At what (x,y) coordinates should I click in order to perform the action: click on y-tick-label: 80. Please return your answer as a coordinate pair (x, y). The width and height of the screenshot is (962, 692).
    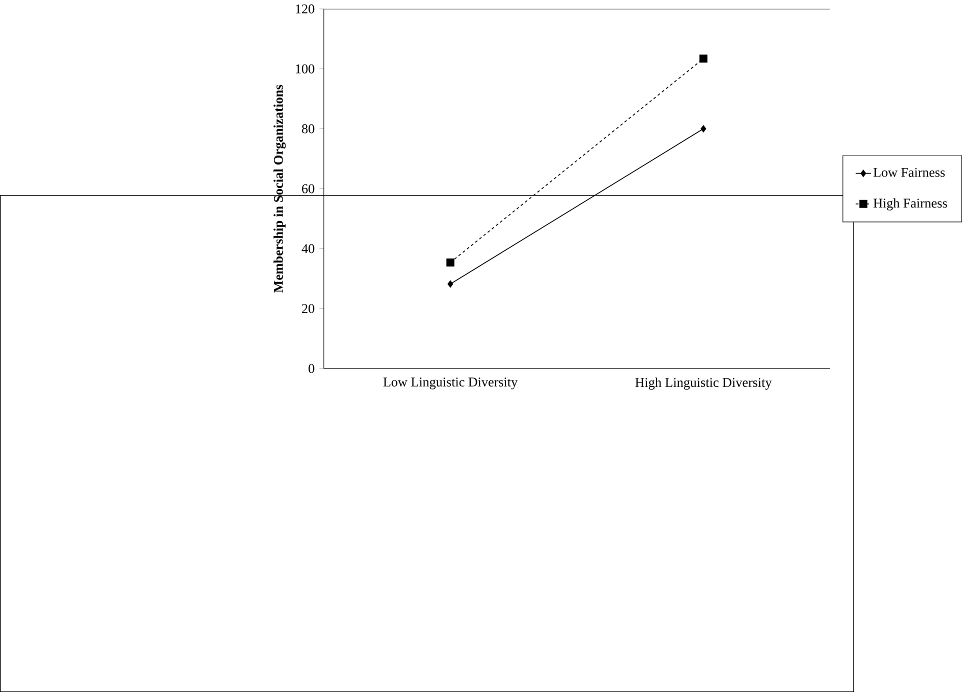
    Looking at the image, I should click on (308, 129).